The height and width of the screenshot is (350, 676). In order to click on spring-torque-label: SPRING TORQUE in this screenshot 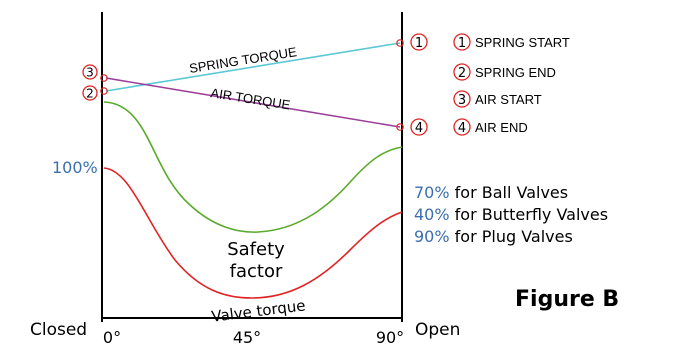, I will do `click(243, 60)`.